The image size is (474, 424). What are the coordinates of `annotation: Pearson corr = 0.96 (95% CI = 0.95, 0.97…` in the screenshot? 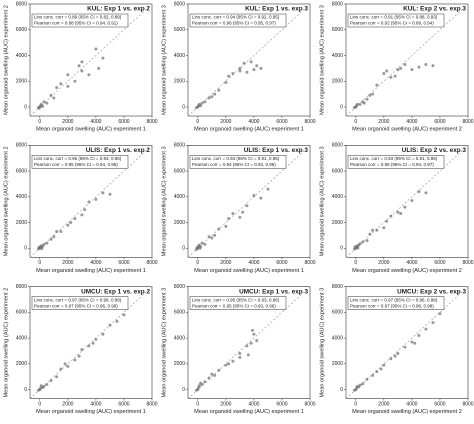 It's located at (234, 23).